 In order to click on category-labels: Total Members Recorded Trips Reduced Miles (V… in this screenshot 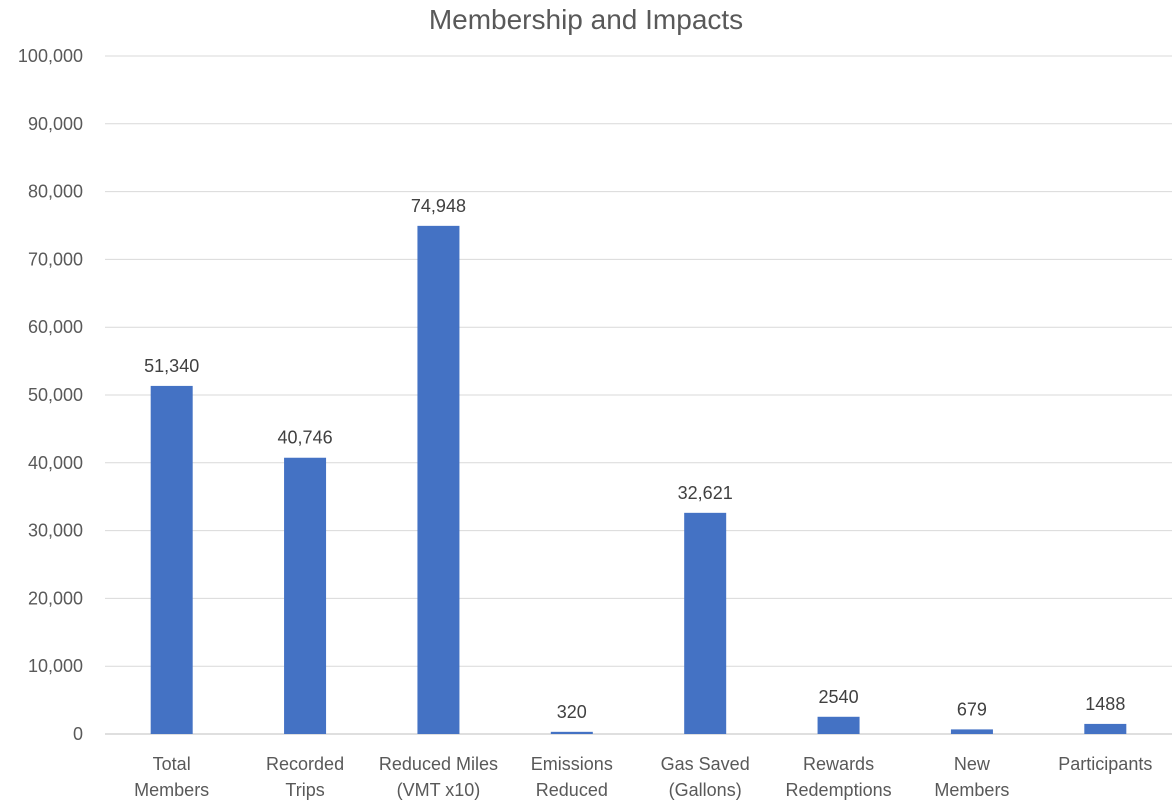, I will do `click(643, 777)`.